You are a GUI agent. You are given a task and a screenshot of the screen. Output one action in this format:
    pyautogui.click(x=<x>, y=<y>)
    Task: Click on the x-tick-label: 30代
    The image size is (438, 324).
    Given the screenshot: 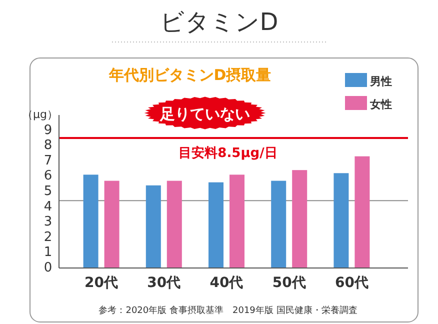 What is the action you would take?
    pyautogui.click(x=164, y=283)
    